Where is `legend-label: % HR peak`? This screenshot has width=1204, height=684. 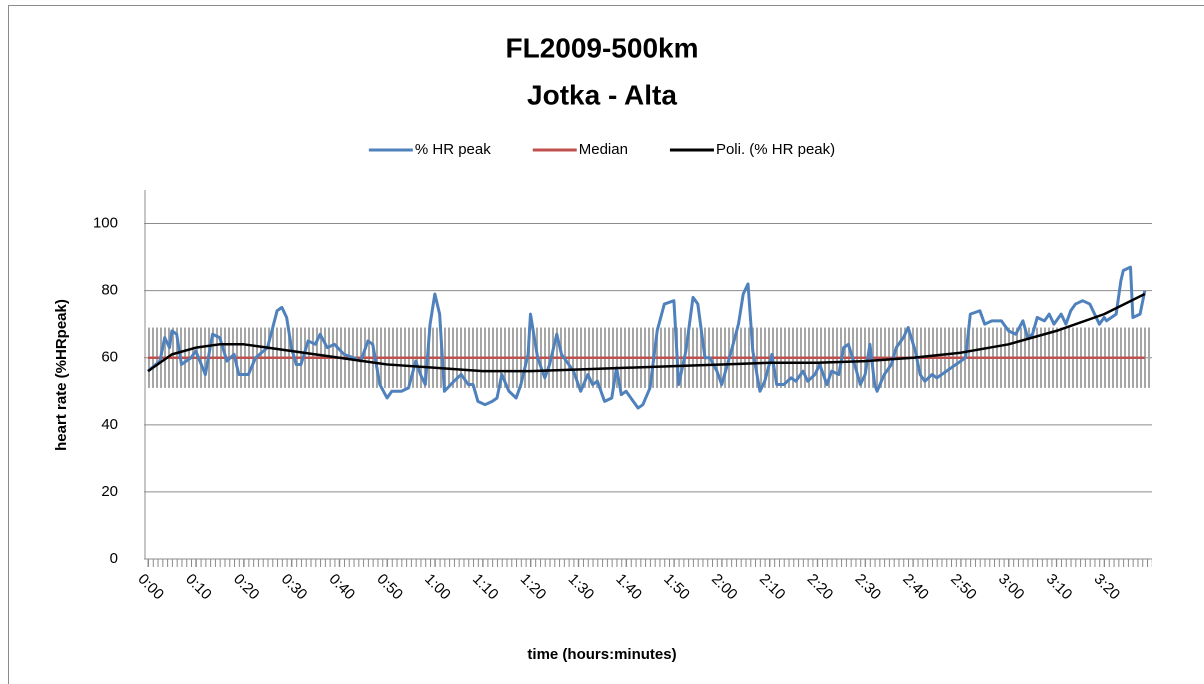
legend-label: % HR peak is located at coordinates (453, 149).